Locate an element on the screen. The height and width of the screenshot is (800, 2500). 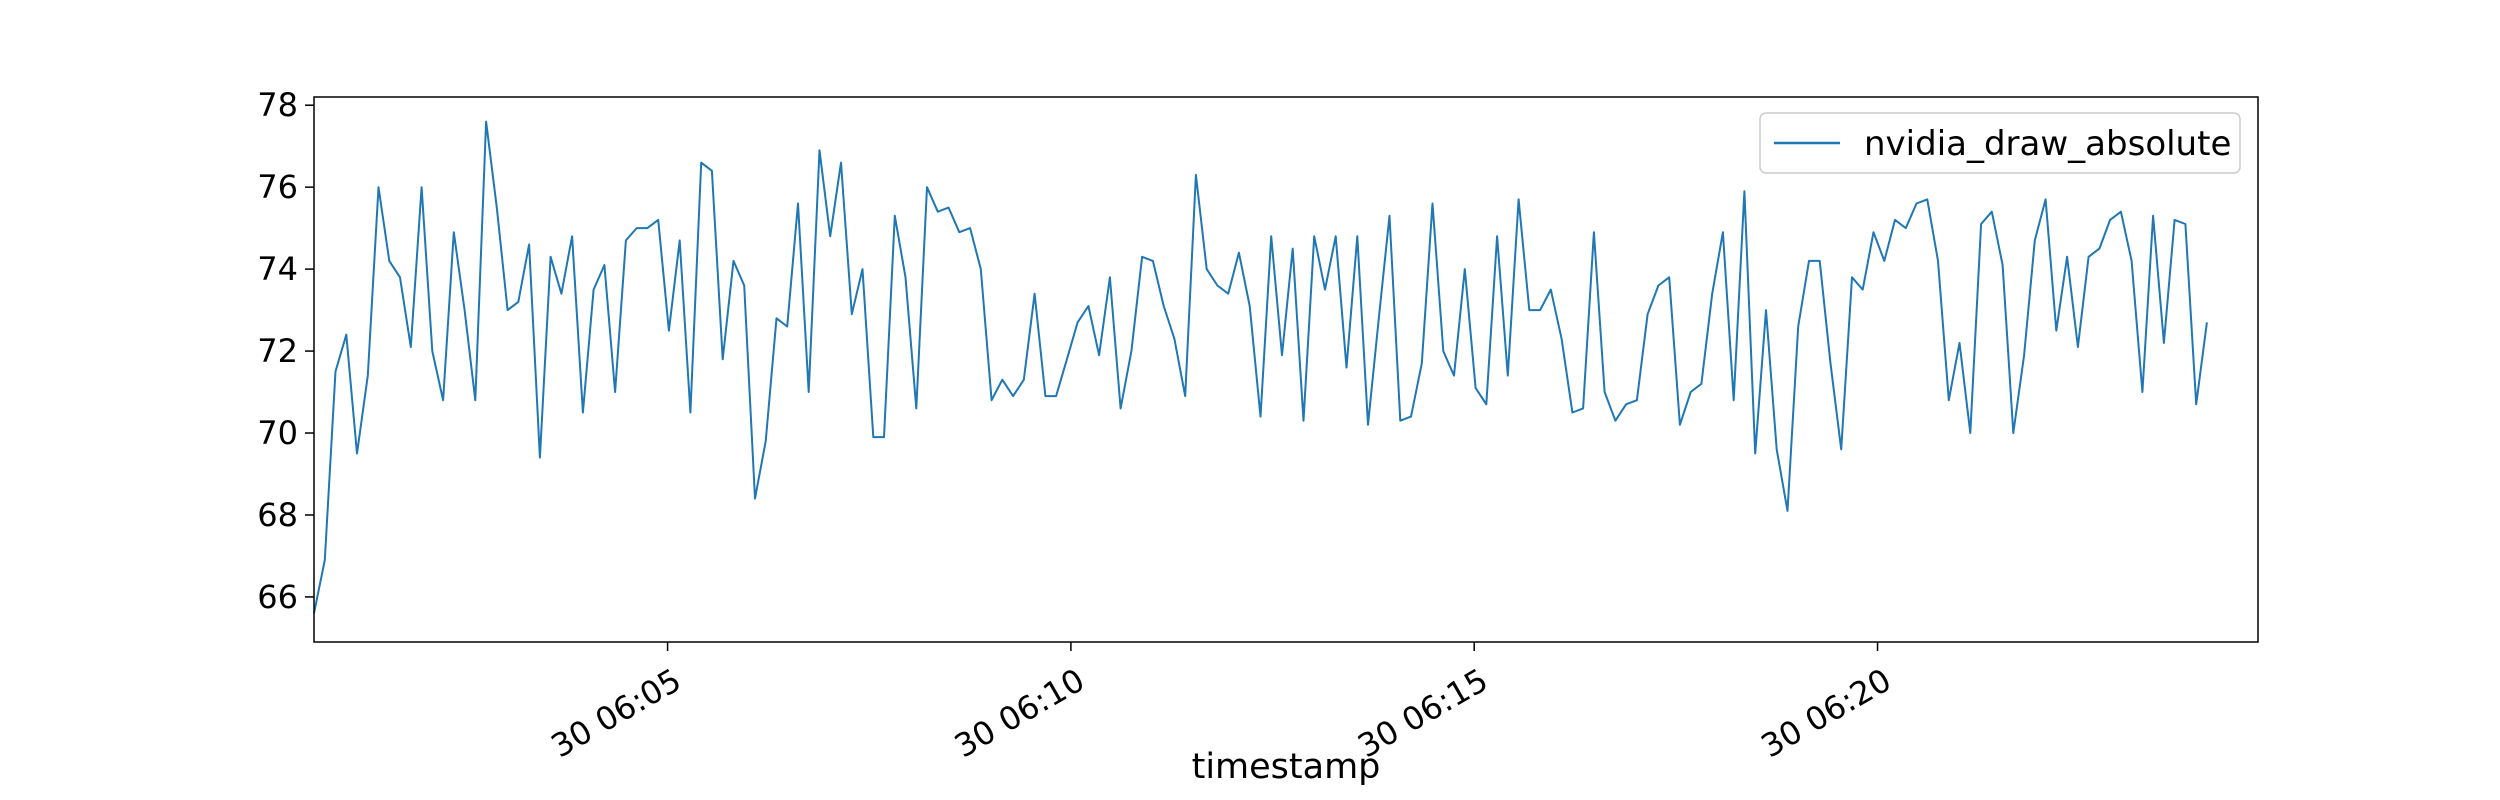
y-axis: 66 68 70 72 74 76 78 is located at coordinates (285, 351).